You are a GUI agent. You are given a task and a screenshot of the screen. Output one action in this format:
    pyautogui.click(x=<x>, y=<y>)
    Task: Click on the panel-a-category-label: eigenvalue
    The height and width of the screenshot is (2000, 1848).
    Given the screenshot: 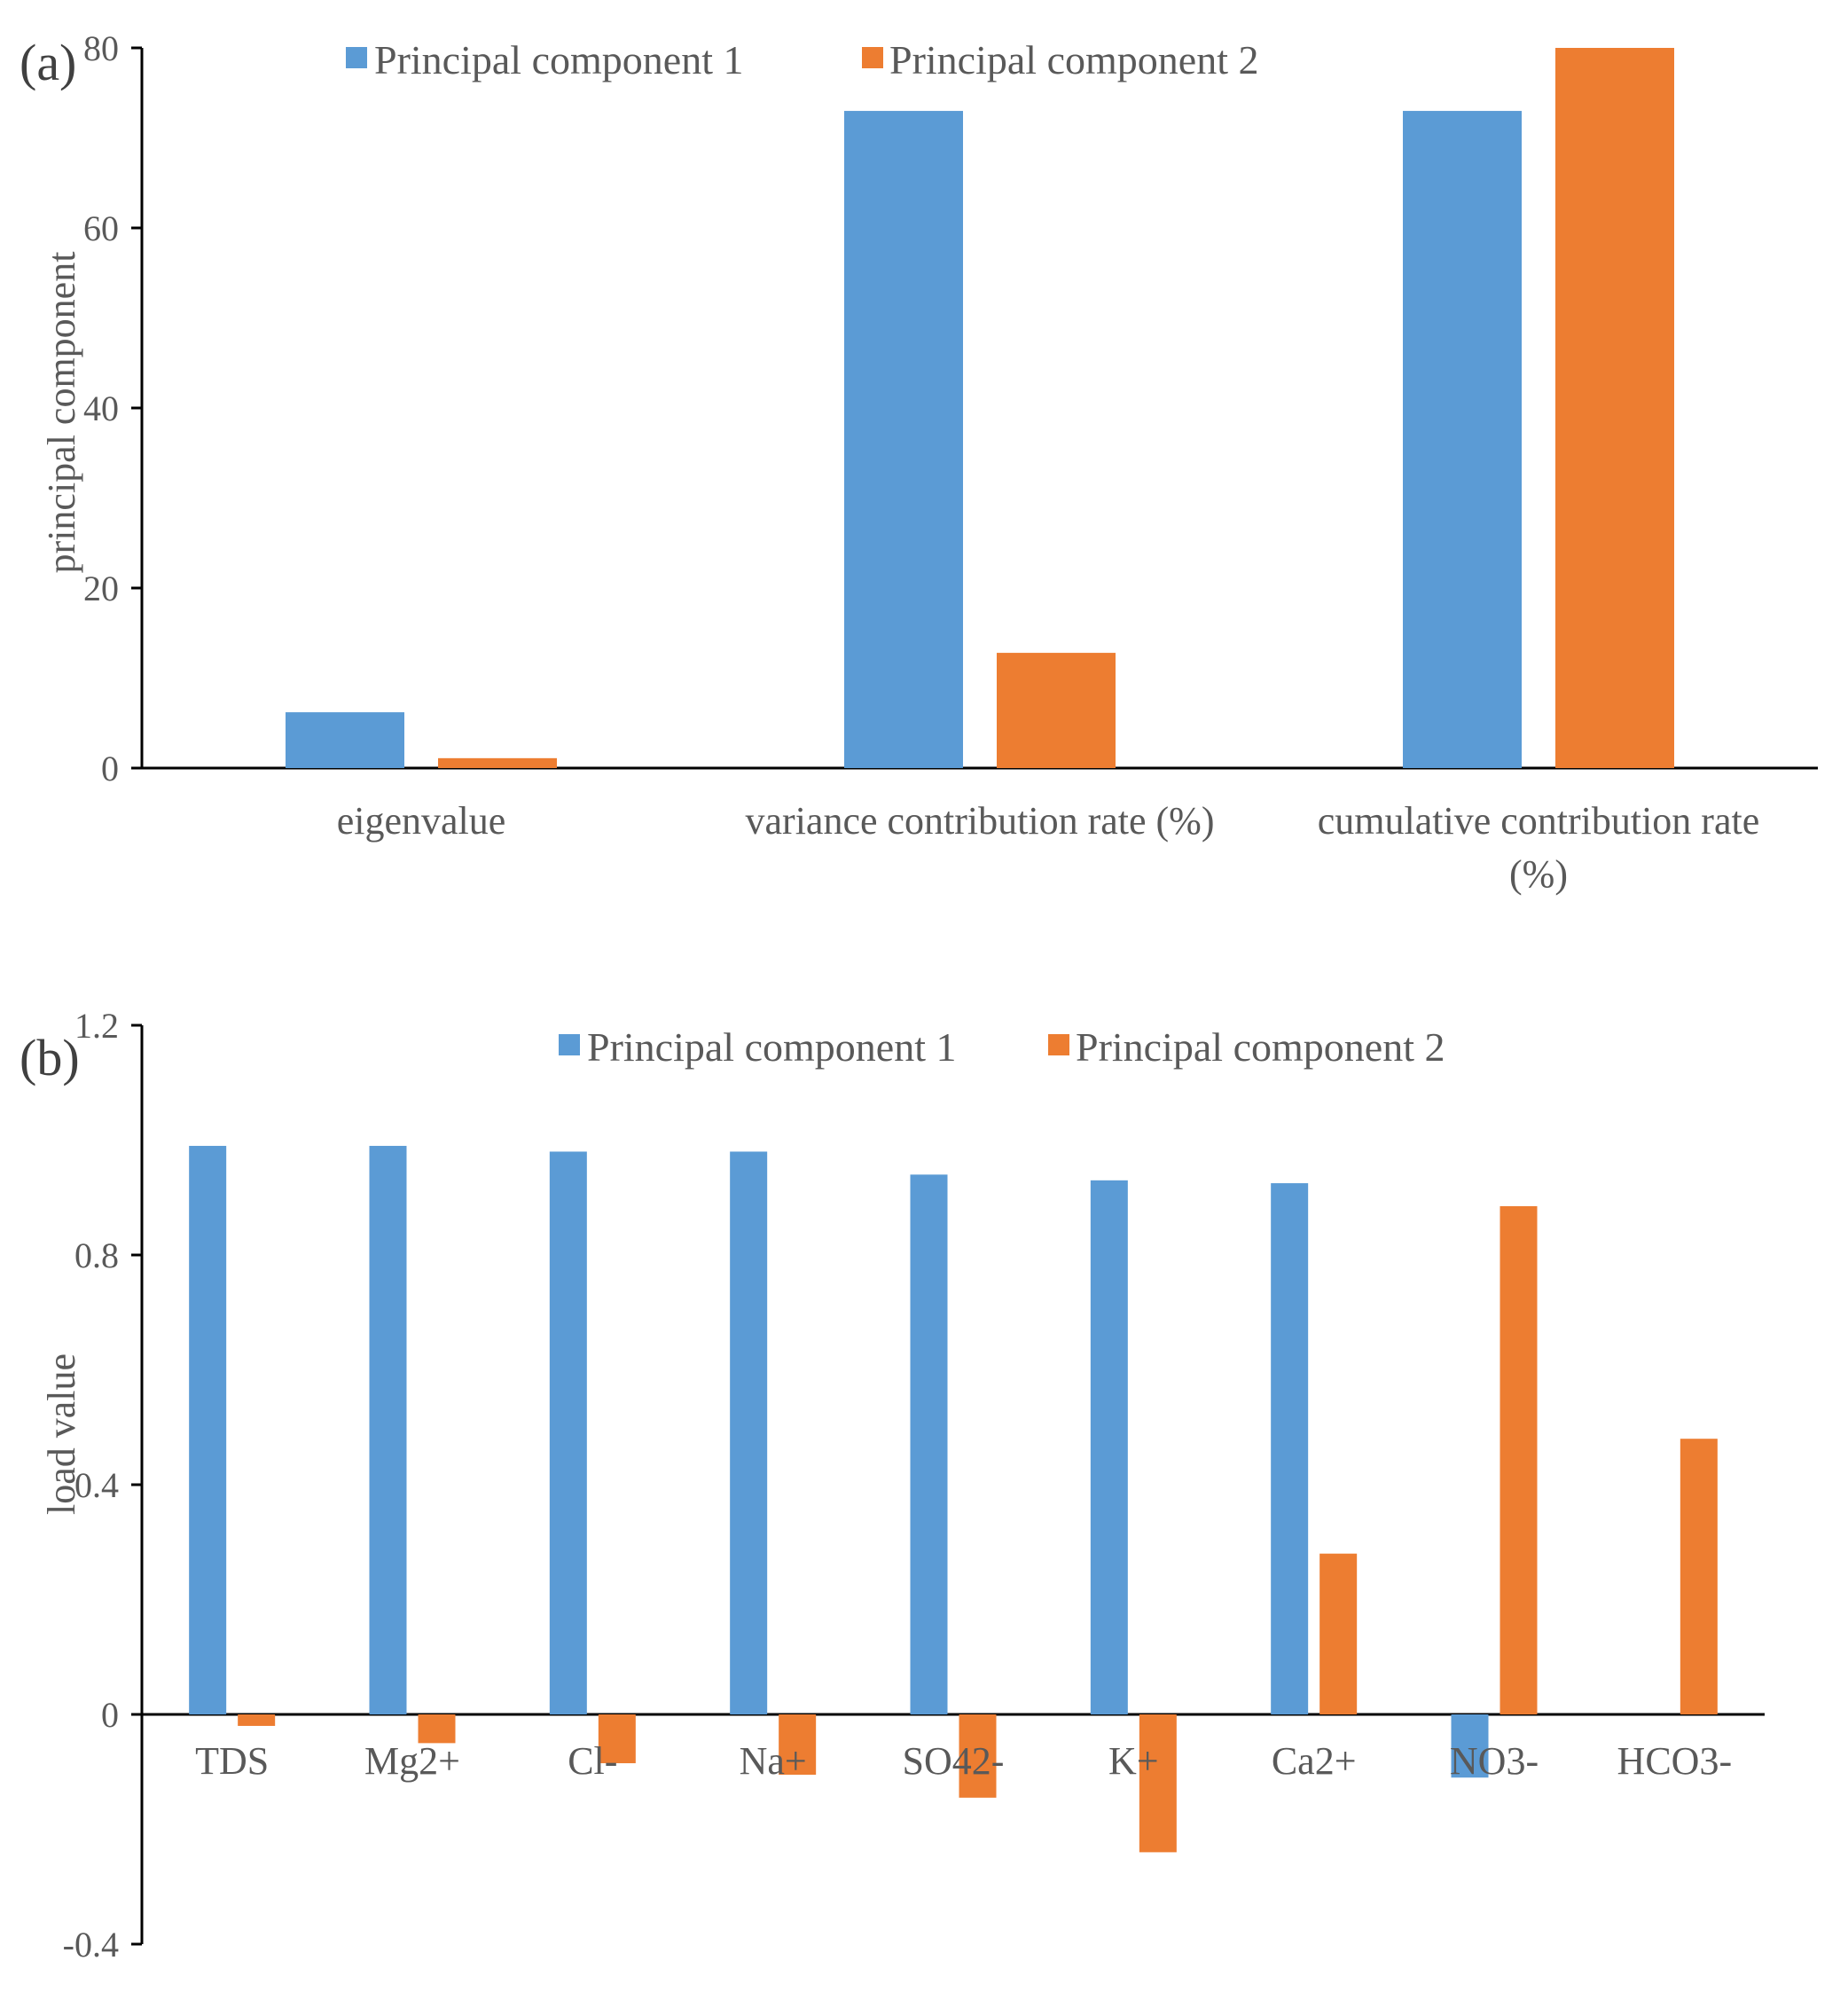 What is the action you would take?
    pyautogui.click(x=421, y=821)
    